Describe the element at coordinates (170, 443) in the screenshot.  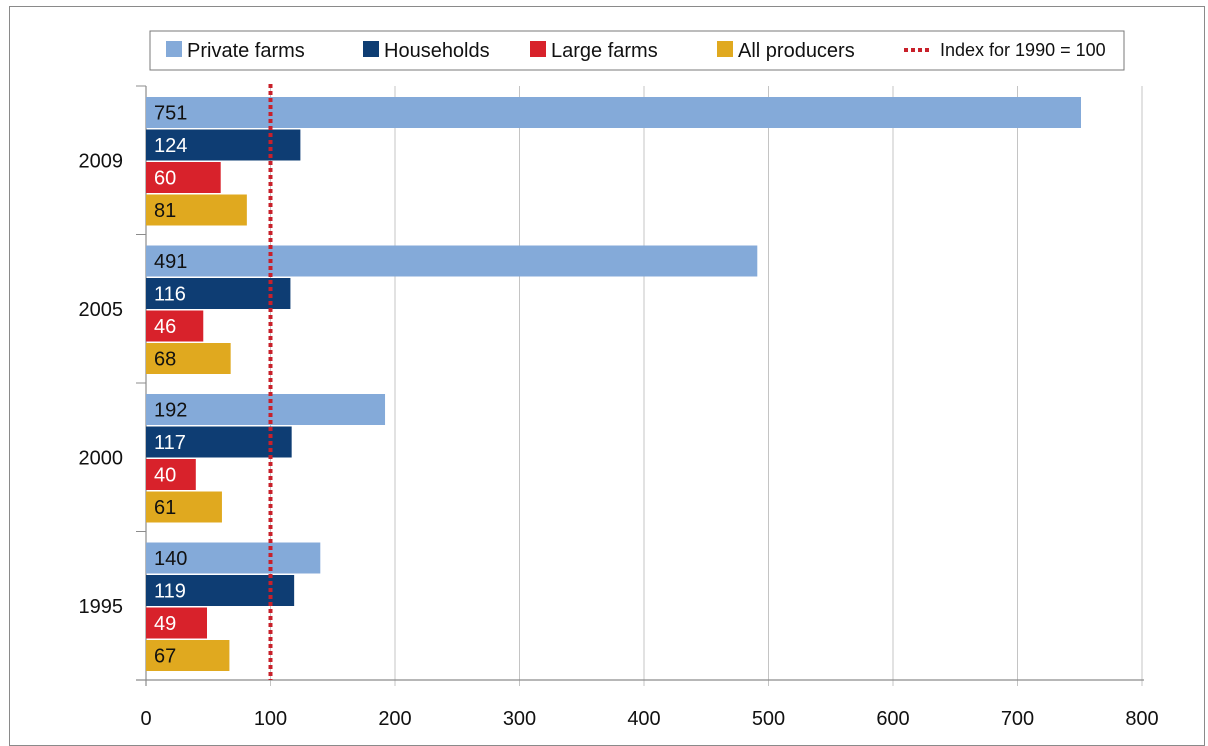
I see `data-label: 117` at that location.